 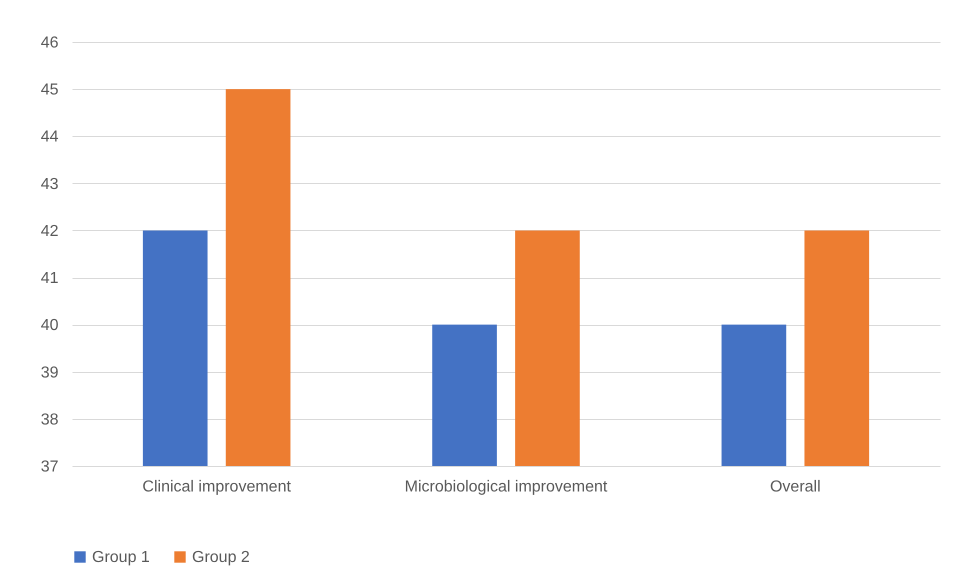 What do you see at coordinates (795, 487) in the screenshot?
I see `x-tick-label: Overall` at bounding box center [795, 487].